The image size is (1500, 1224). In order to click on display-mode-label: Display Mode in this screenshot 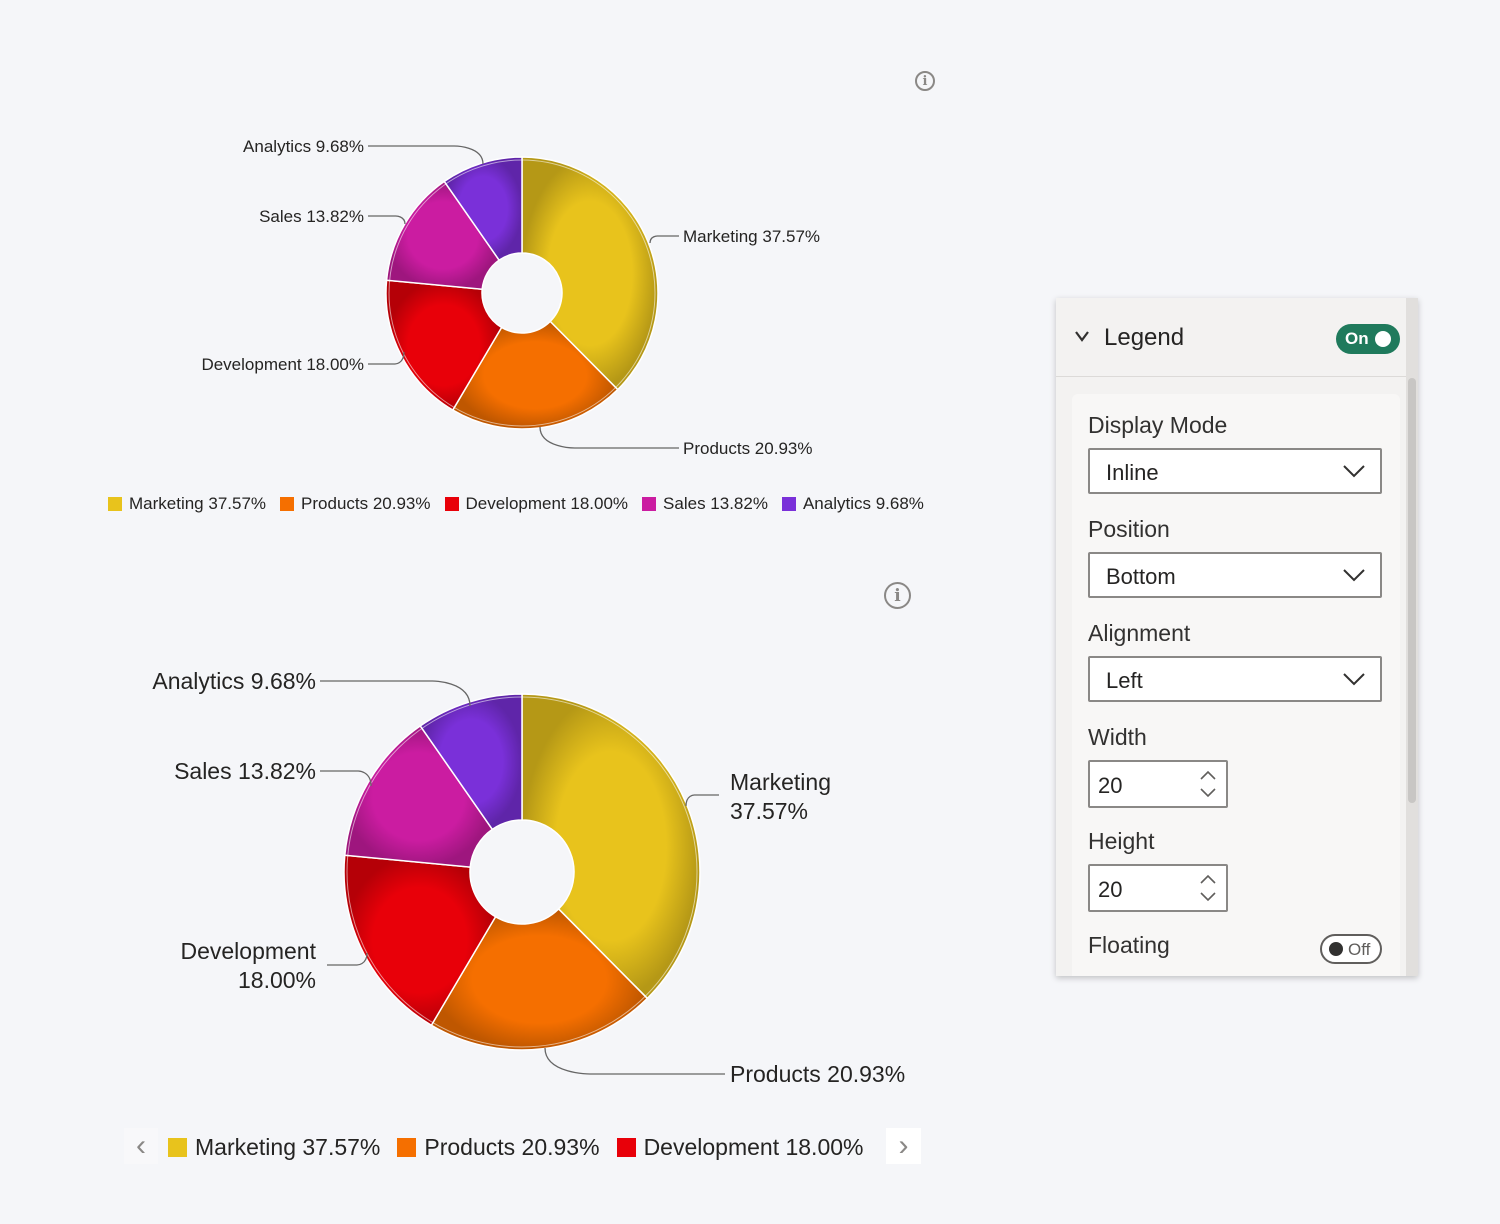, I will do `click(1158, 425)`.